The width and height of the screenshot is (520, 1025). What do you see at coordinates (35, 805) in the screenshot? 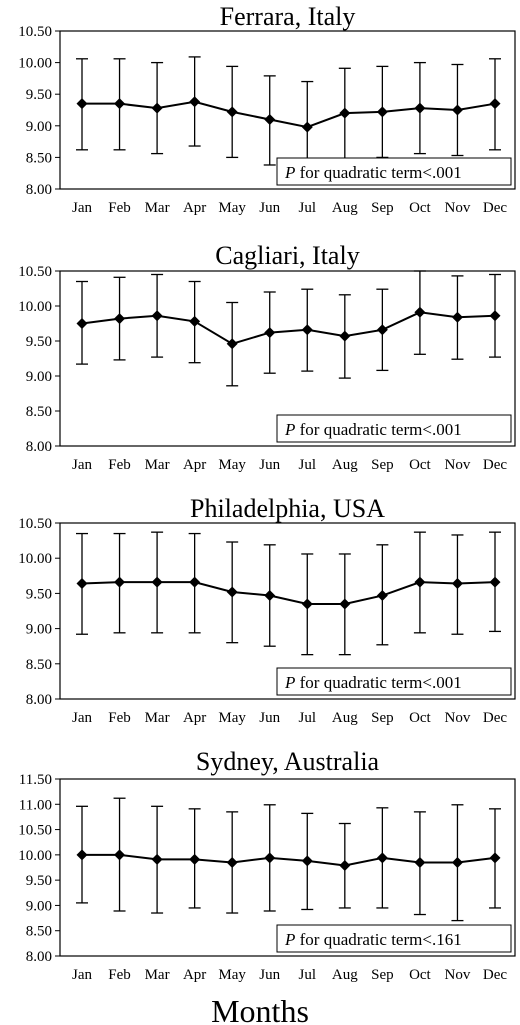
I see `y-tick-label: 11.00` at bounding box center [35, 805].